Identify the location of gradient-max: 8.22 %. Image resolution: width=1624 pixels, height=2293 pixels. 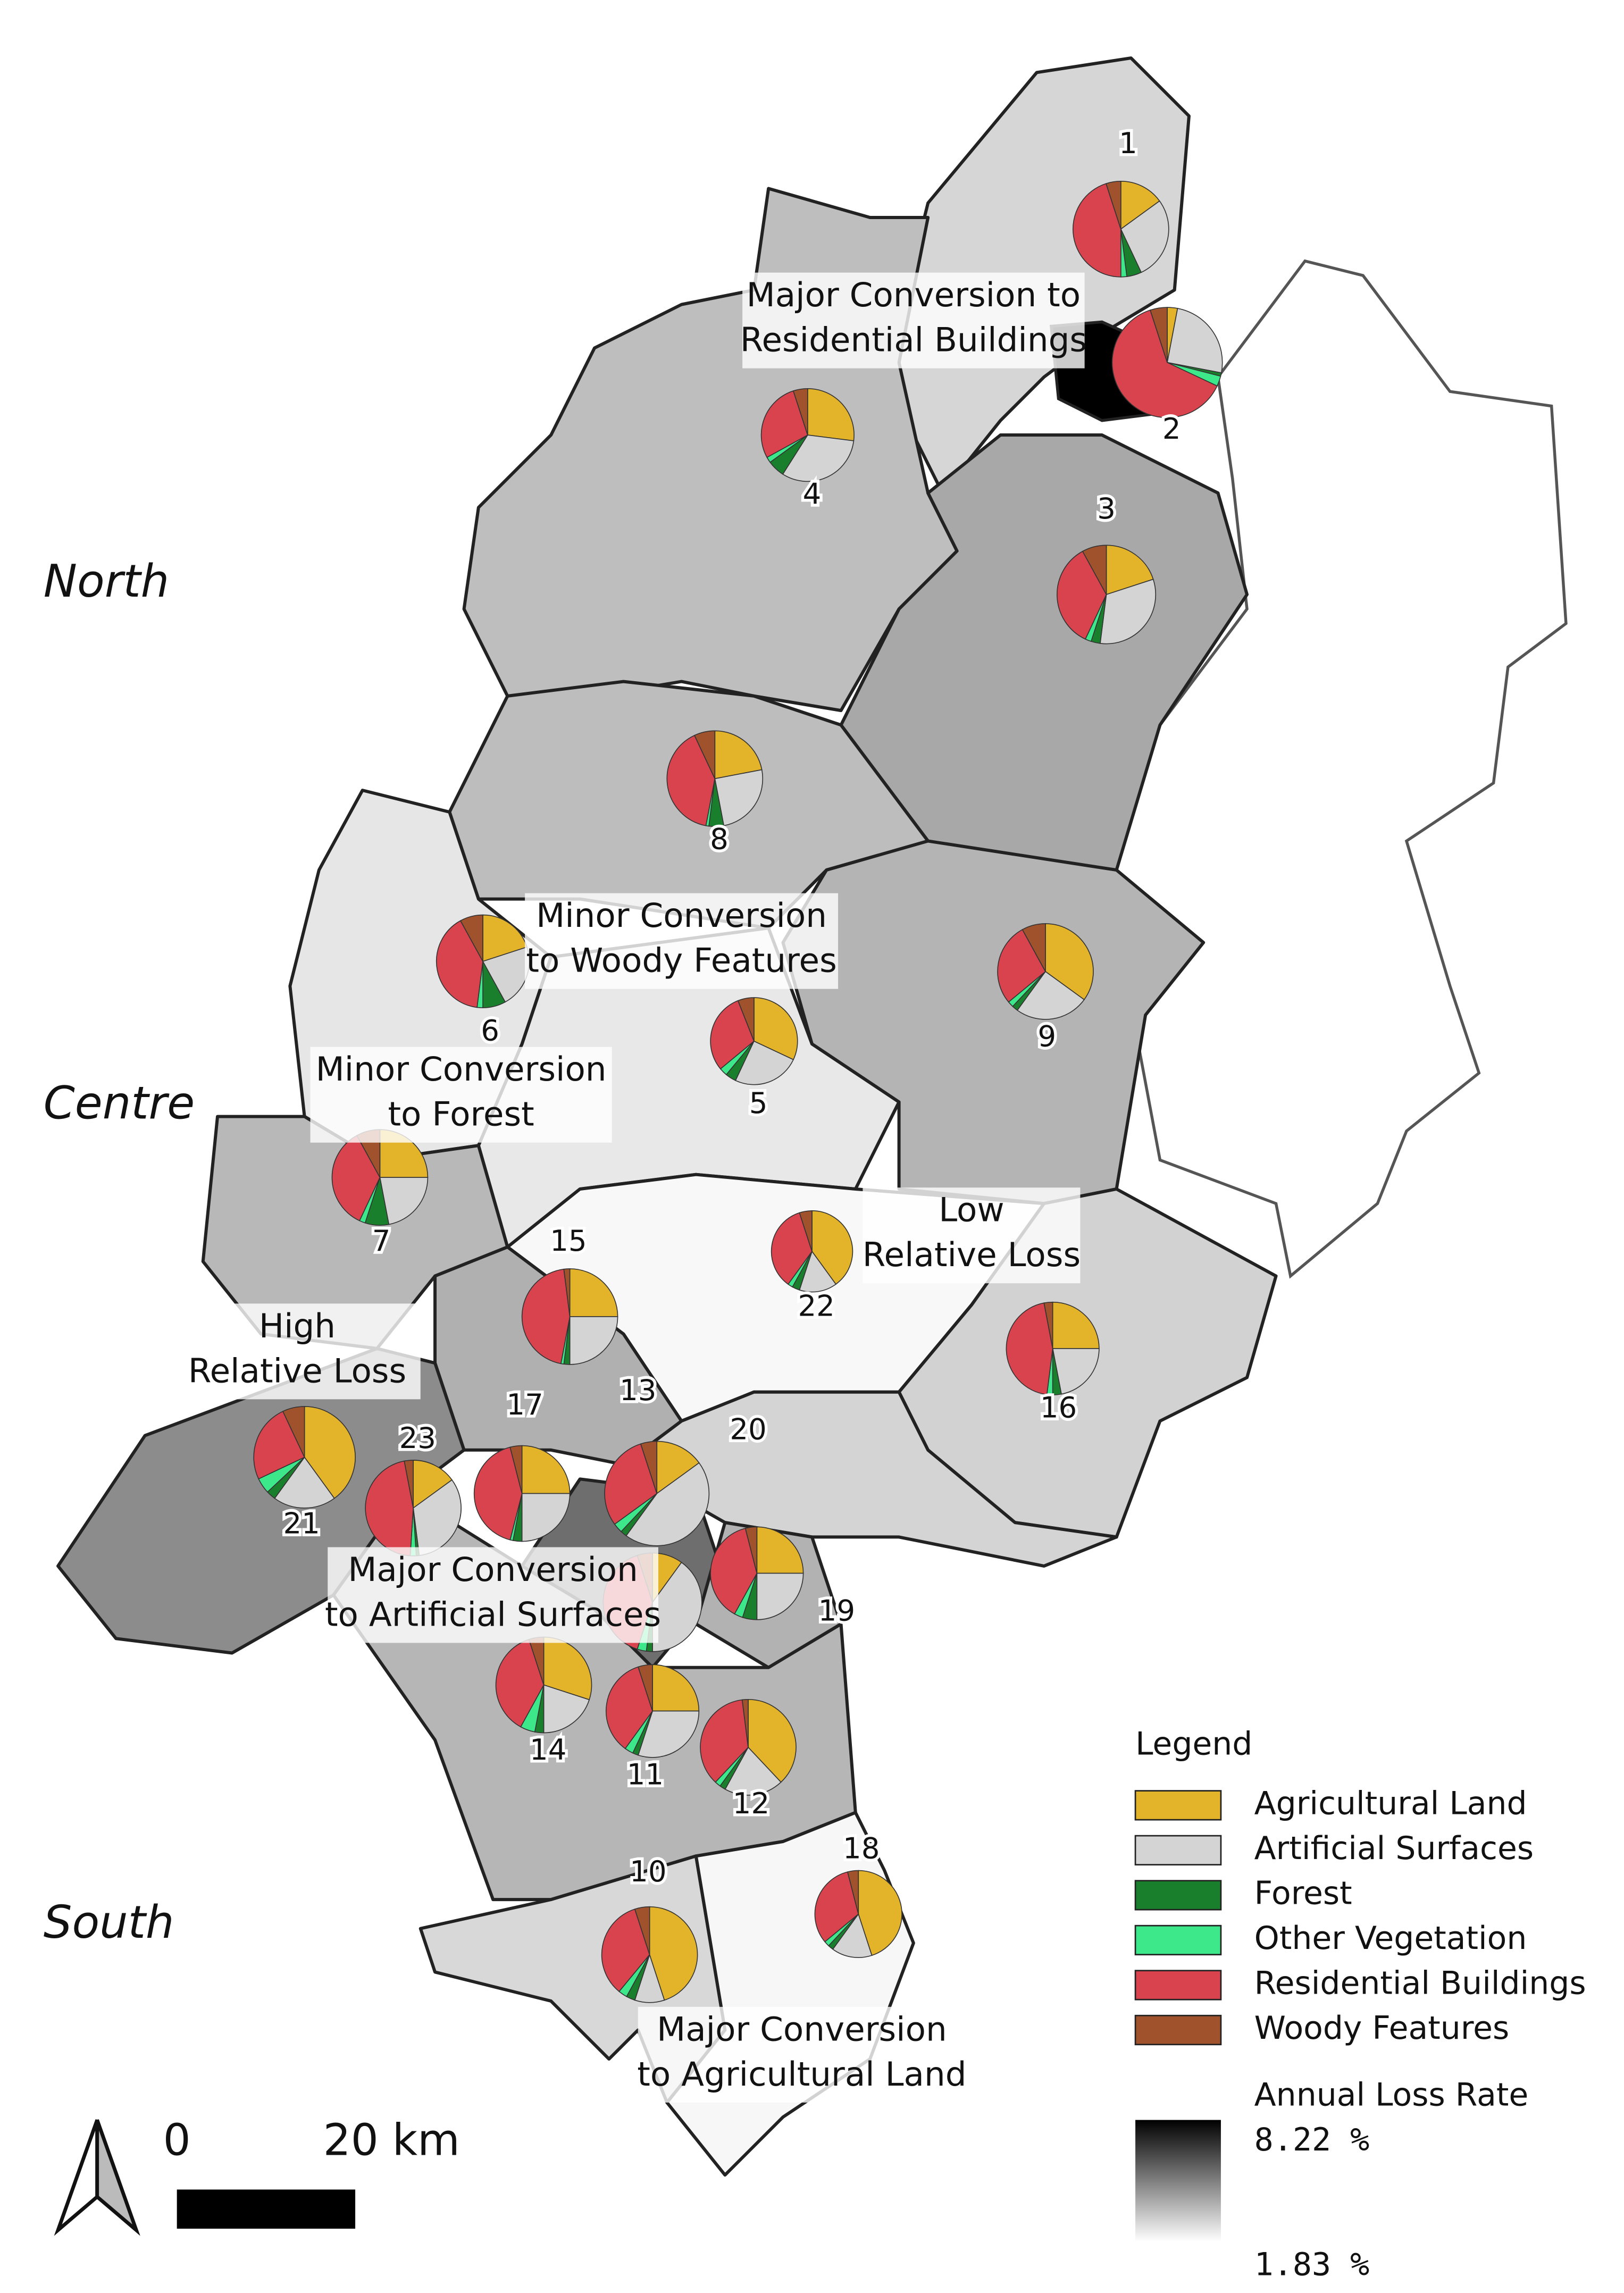
(1312, 2139).